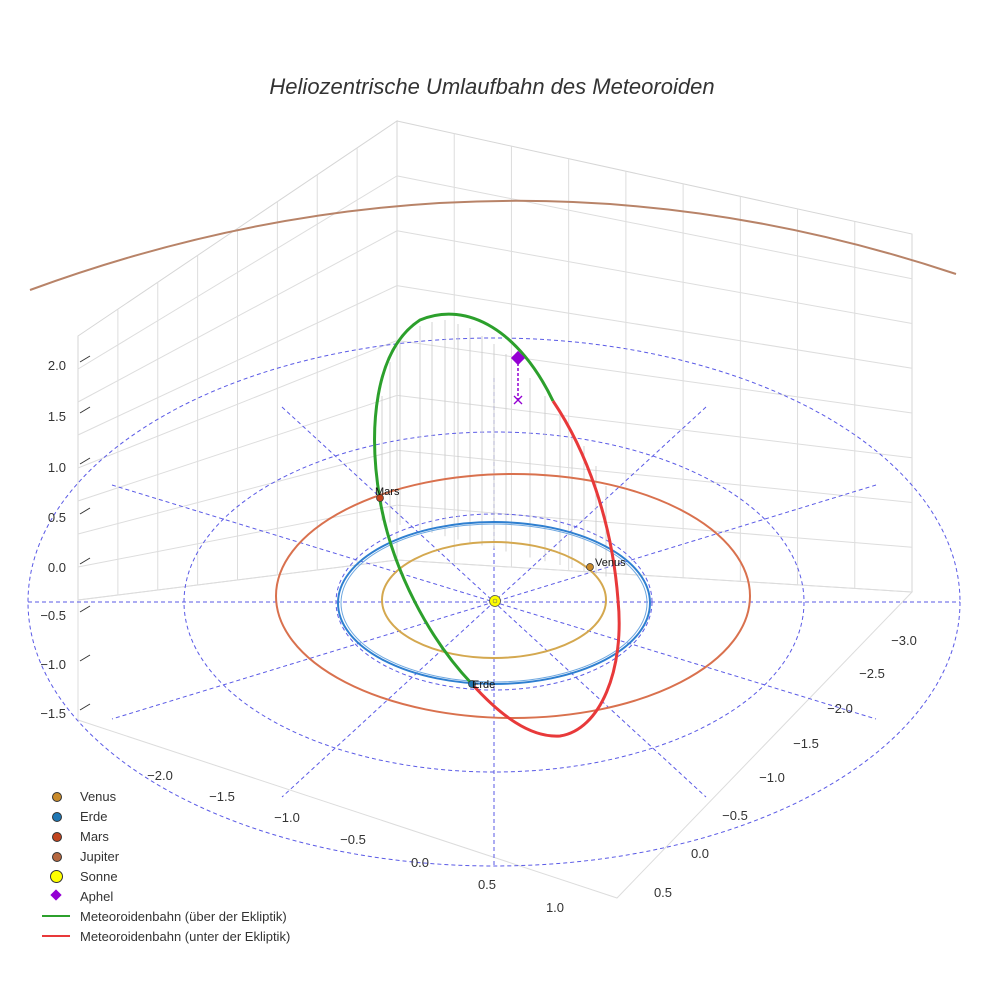 This screenshot has width=984, height=984. What do you see at coordinates (518, 358) in the screenshot?
I see `aphel-marker` at bounding box center [518, 358].